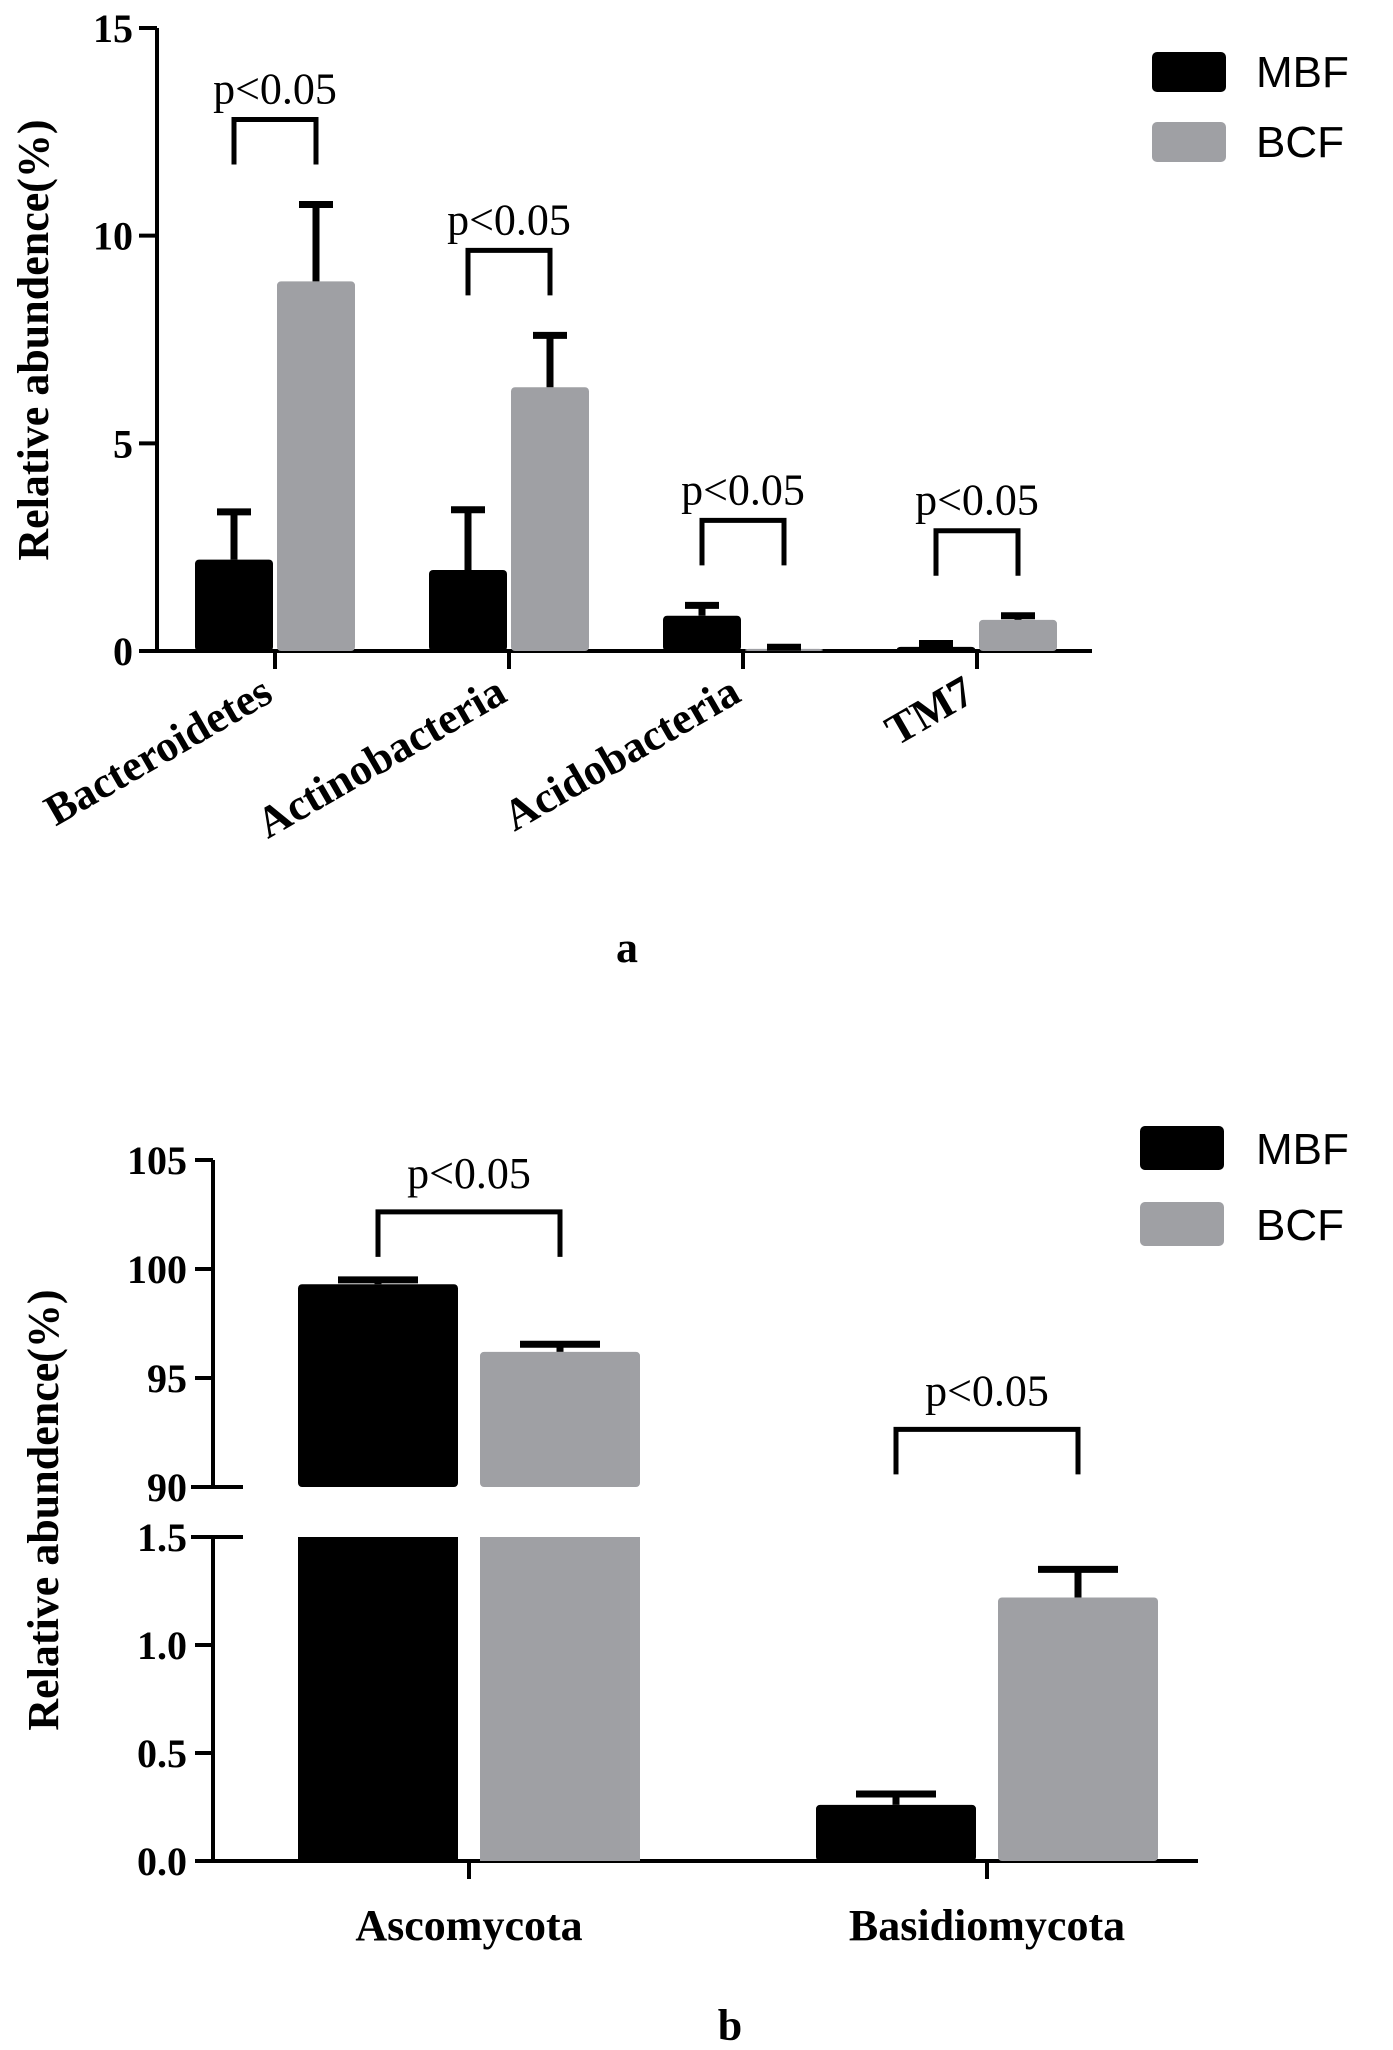 The width and height of the screenshot is (1393, 2050). I want to click on panel-b-category-label: Ascomycota, so click(468, 1925).